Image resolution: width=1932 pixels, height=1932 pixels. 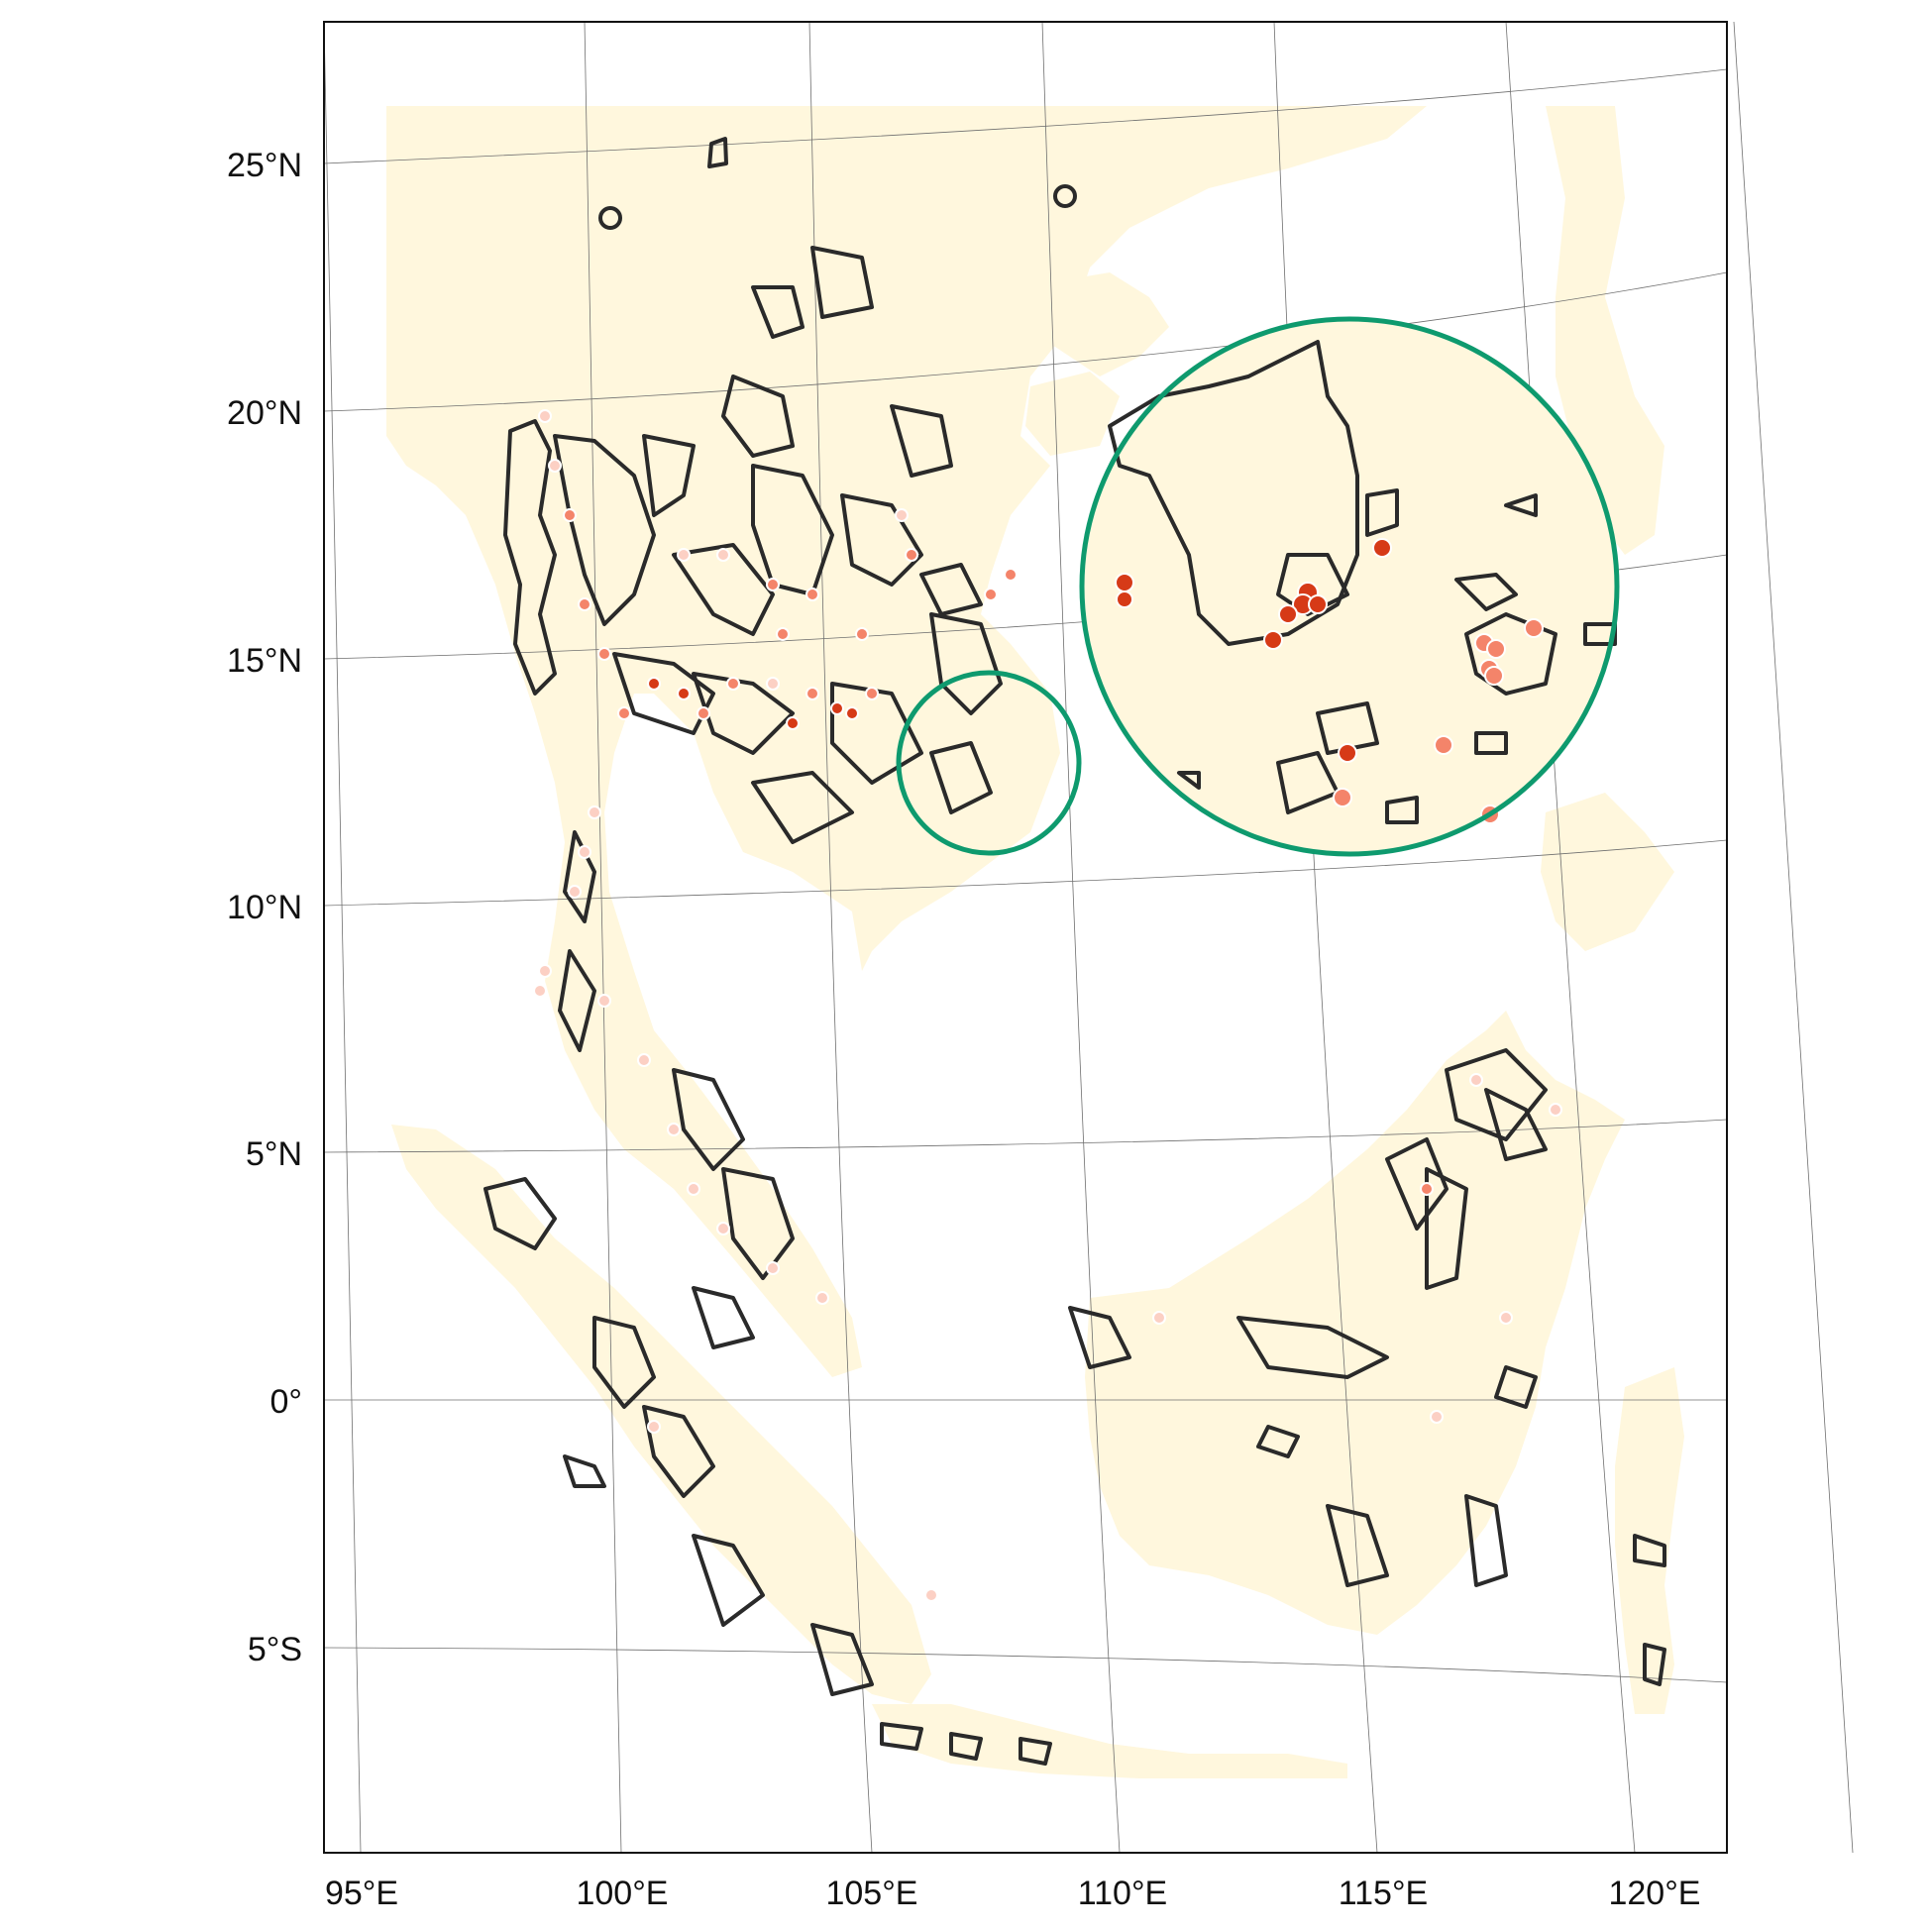 What do you see at coordinates (1355, 1323) in the screenshot?
I see `land-borneo` at bounding box center [1355, 1323].